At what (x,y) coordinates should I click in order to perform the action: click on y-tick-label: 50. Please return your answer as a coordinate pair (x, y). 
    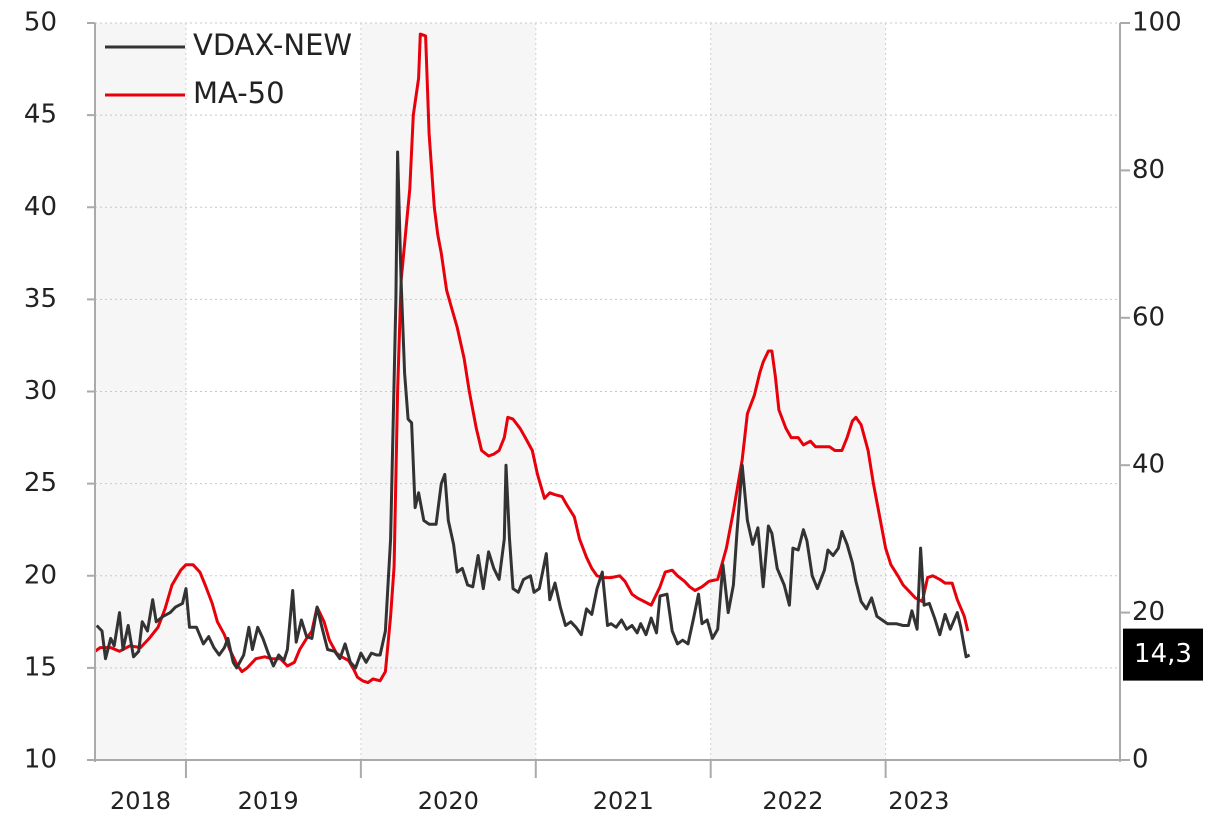
    Looking at the image, I should click on (40, 23).